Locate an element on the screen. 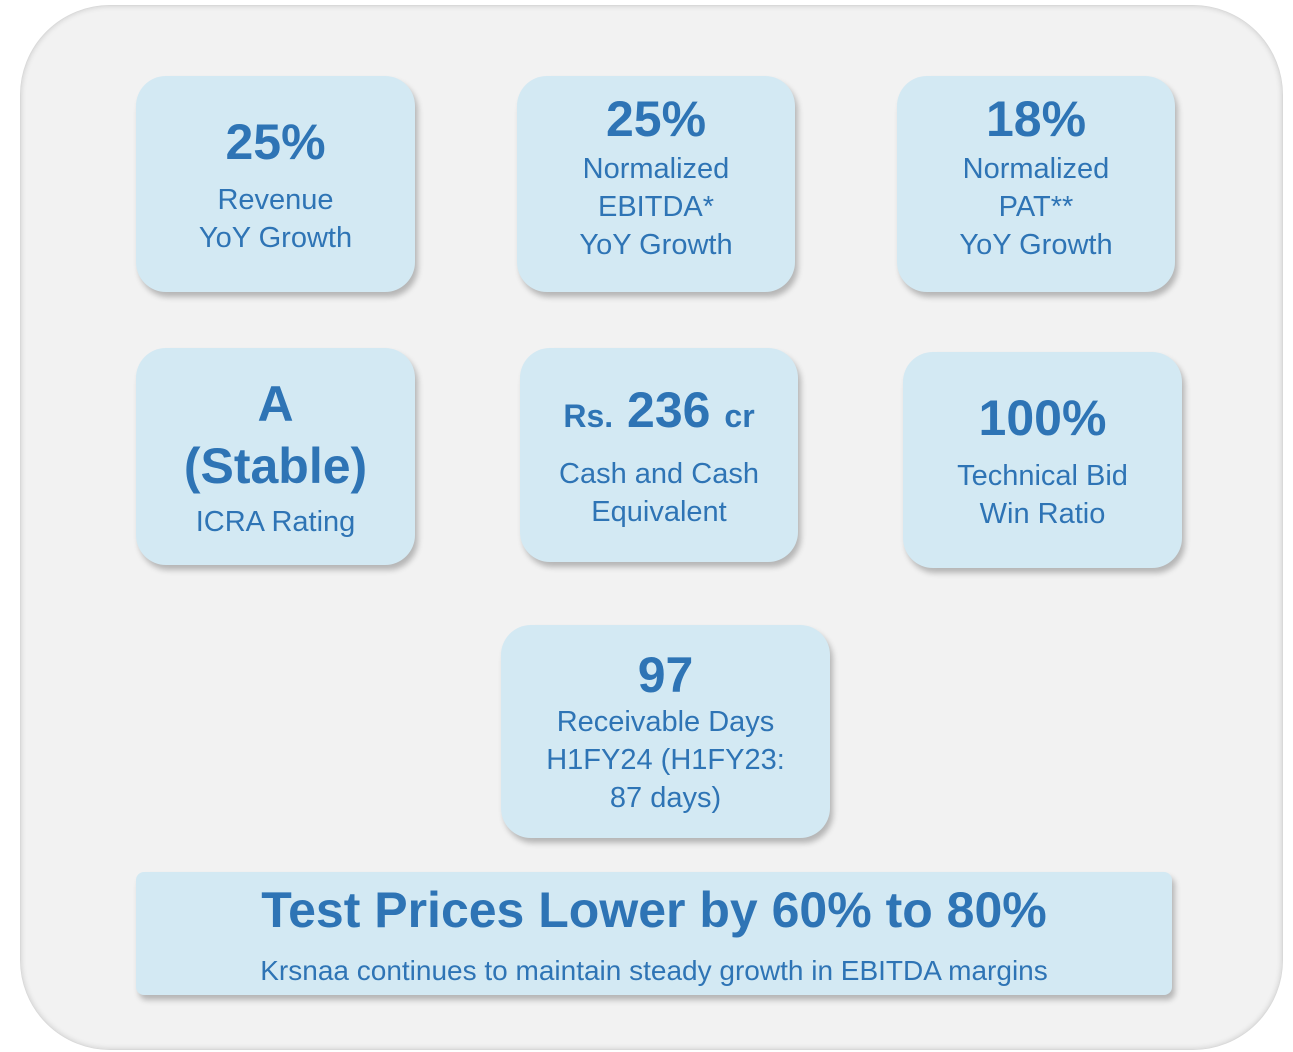 The image size is (1293, 1052). value-suffix: cr is located at coordinates (739, 416).